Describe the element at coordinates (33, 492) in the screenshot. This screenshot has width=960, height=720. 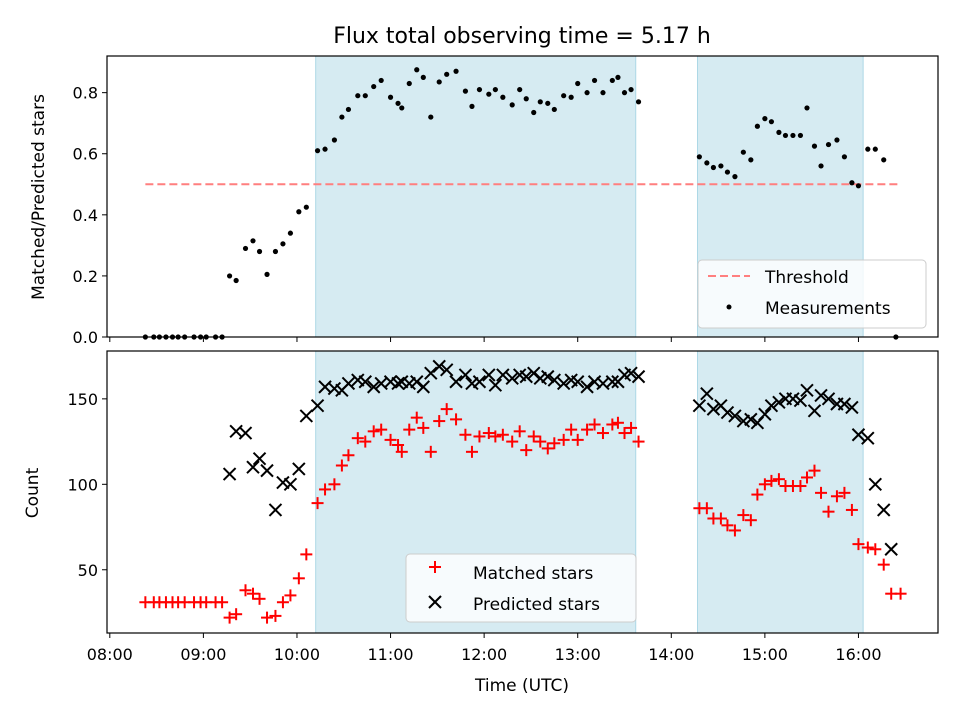
I see `bottom-y-axis-label: Count` at that location.